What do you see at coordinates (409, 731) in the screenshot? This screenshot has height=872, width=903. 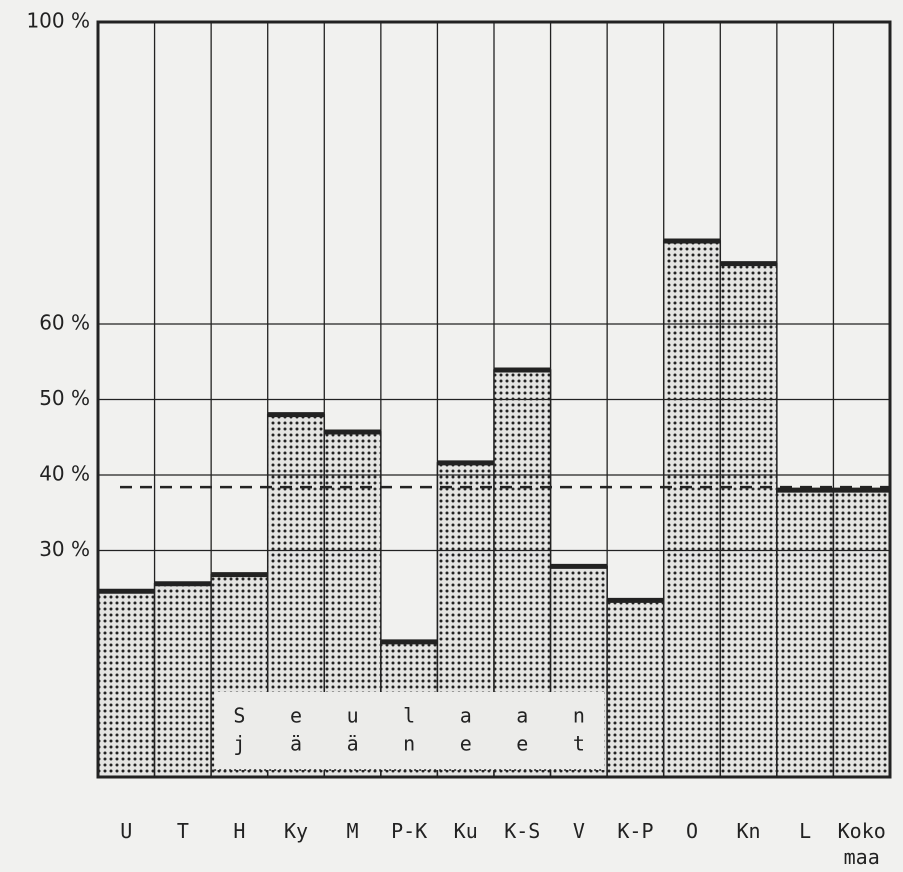 I see `annotation-box` at bounding box center [409, 731].